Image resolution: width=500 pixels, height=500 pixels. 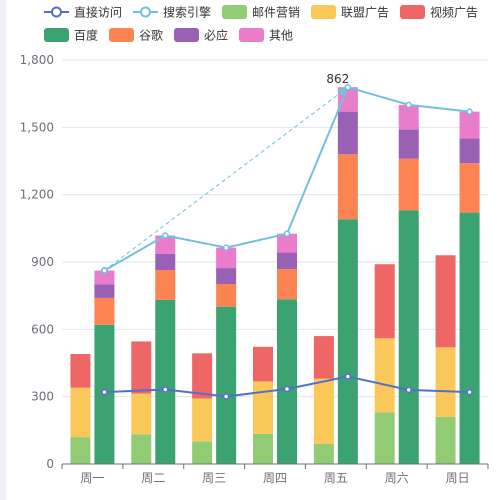 I want to click on legend-label: 百度, so click(x=86, y=35).